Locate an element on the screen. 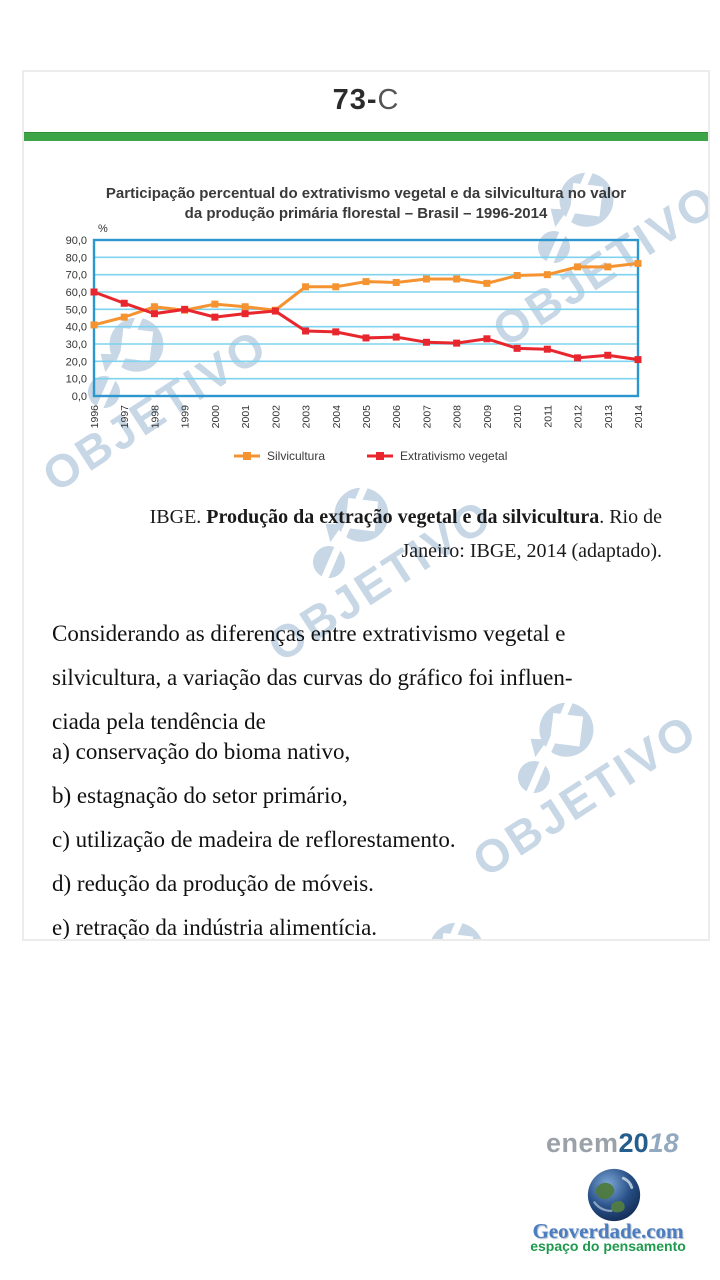  x-tick-label: 2014 is located at coordinates (639, 417).